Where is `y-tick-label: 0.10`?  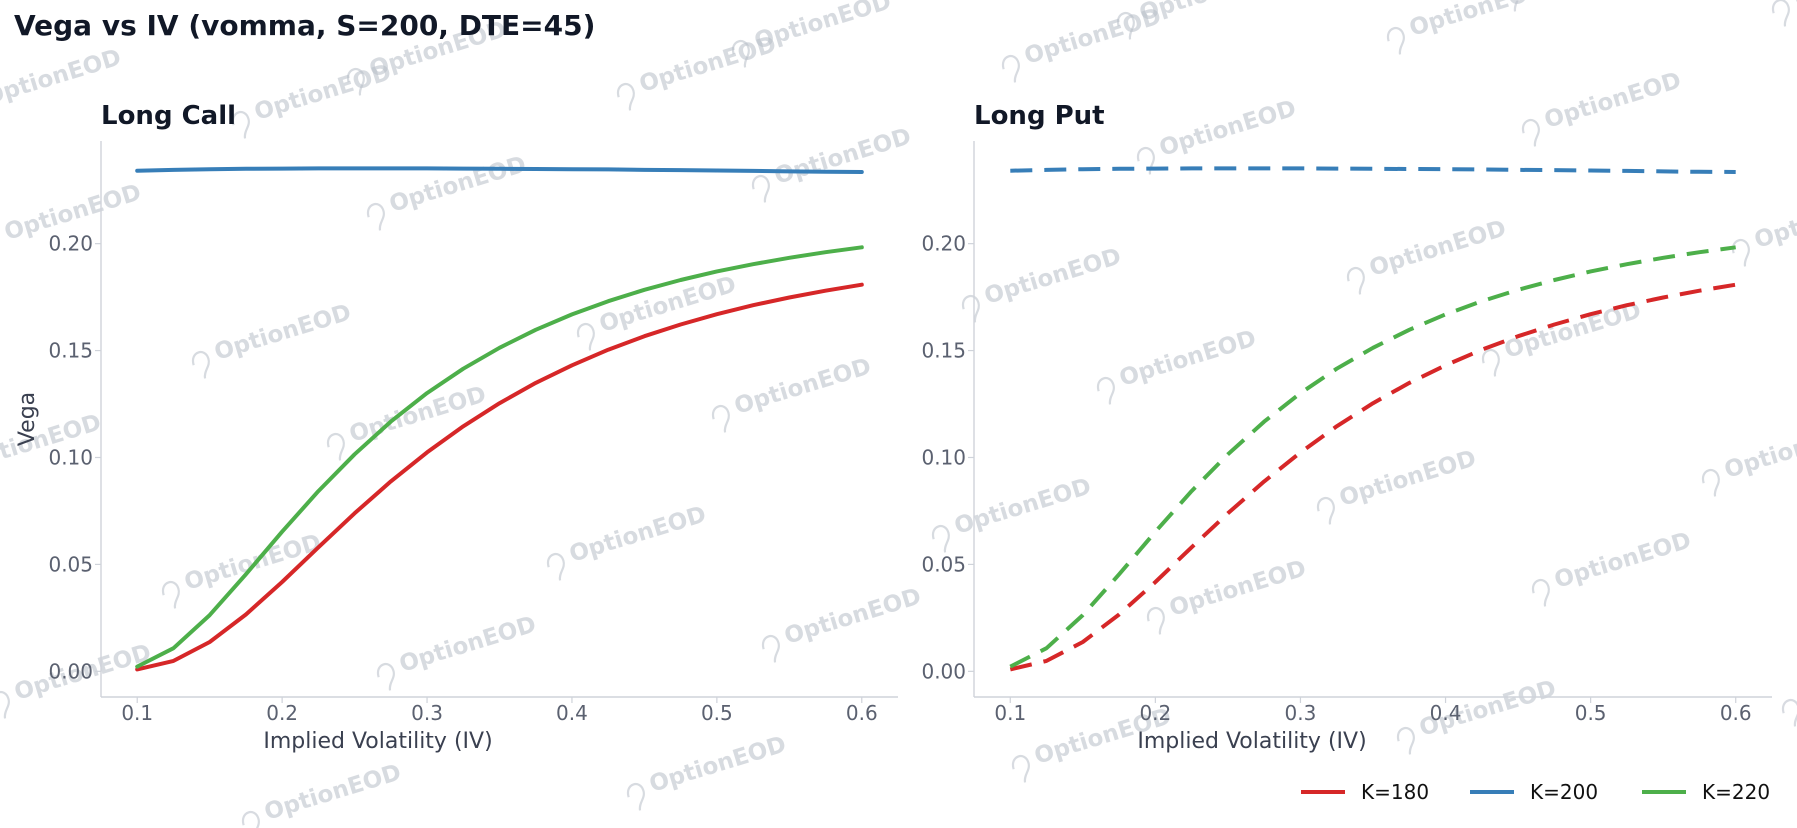
y-tick-label: 0.10 is located at coordinates (943, 457).